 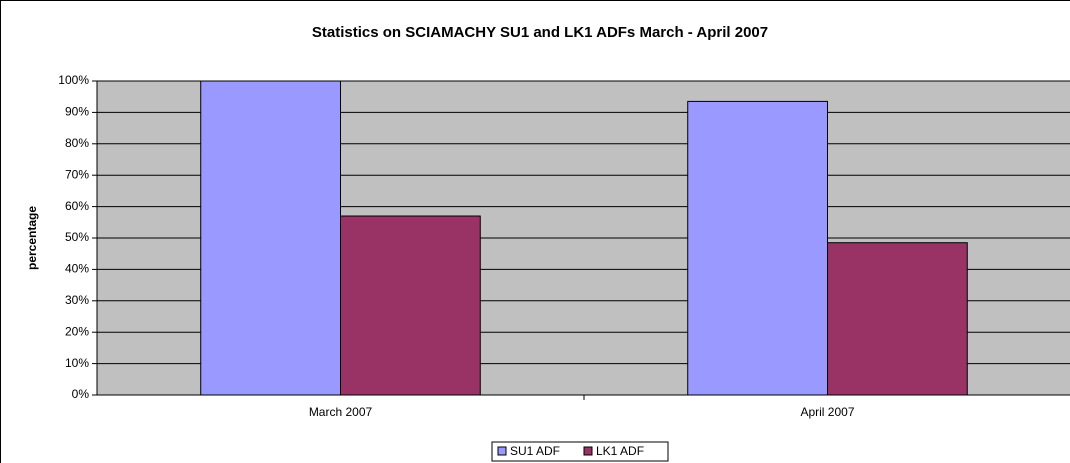 What do you see at coordinates (77, 206) in the screenshot?
I see `y-tick-label: 60%` at bounding box center [77, 206].